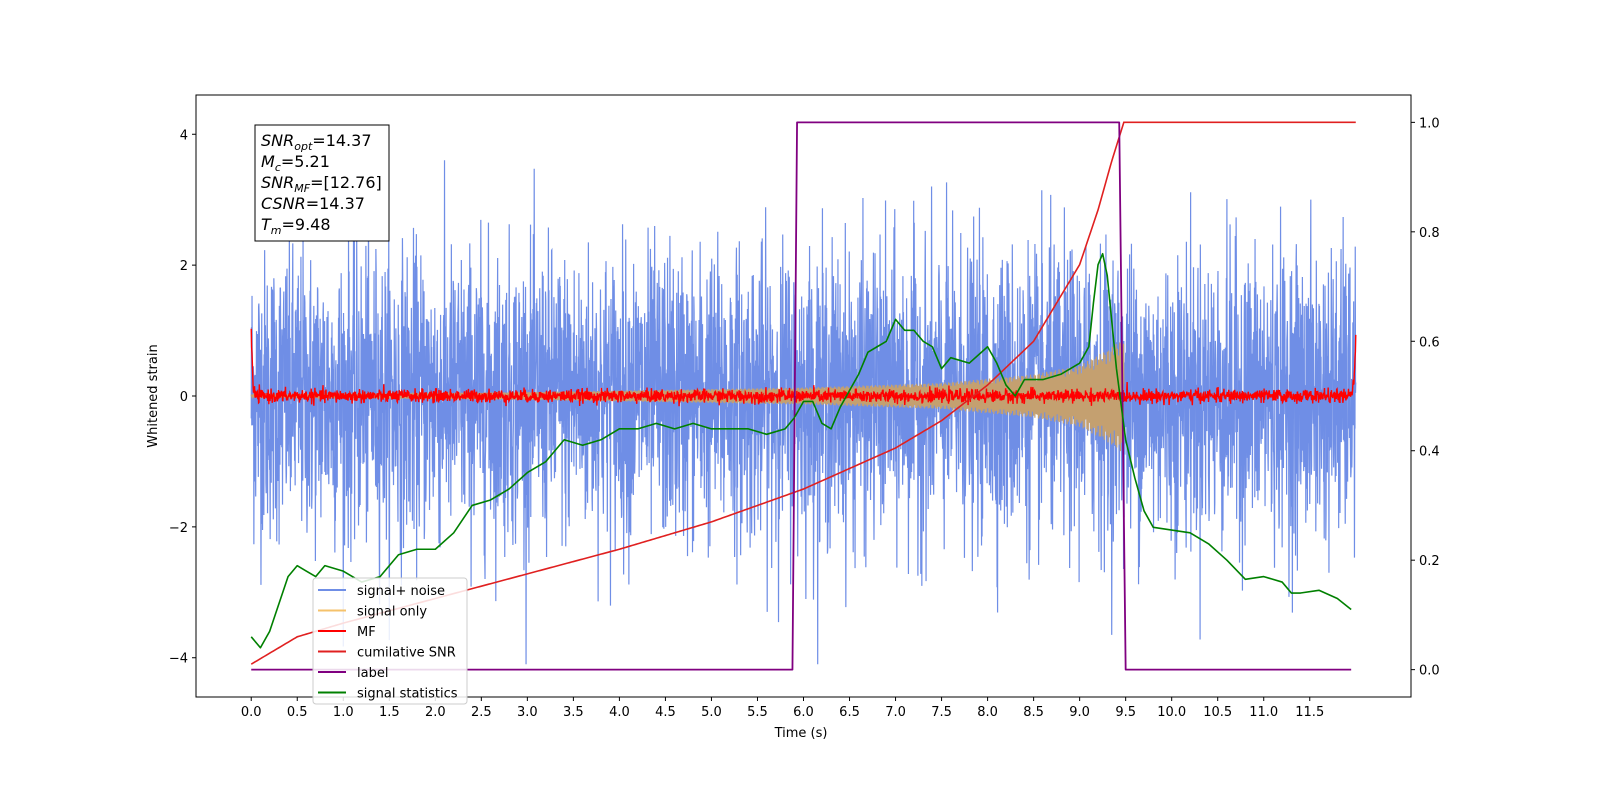  Describe the element at coordinates (435, 712) in the screenshot. I see `x-tick-label: 2.0` at that location.